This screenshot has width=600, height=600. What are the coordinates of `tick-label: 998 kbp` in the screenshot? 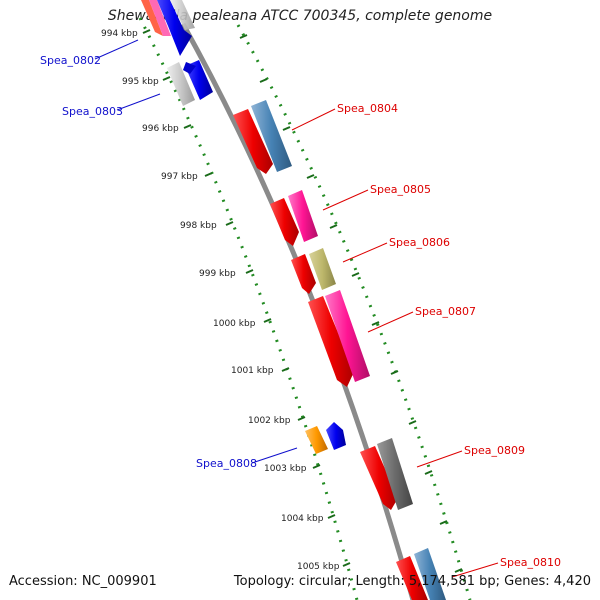 It's located at (198, 226).